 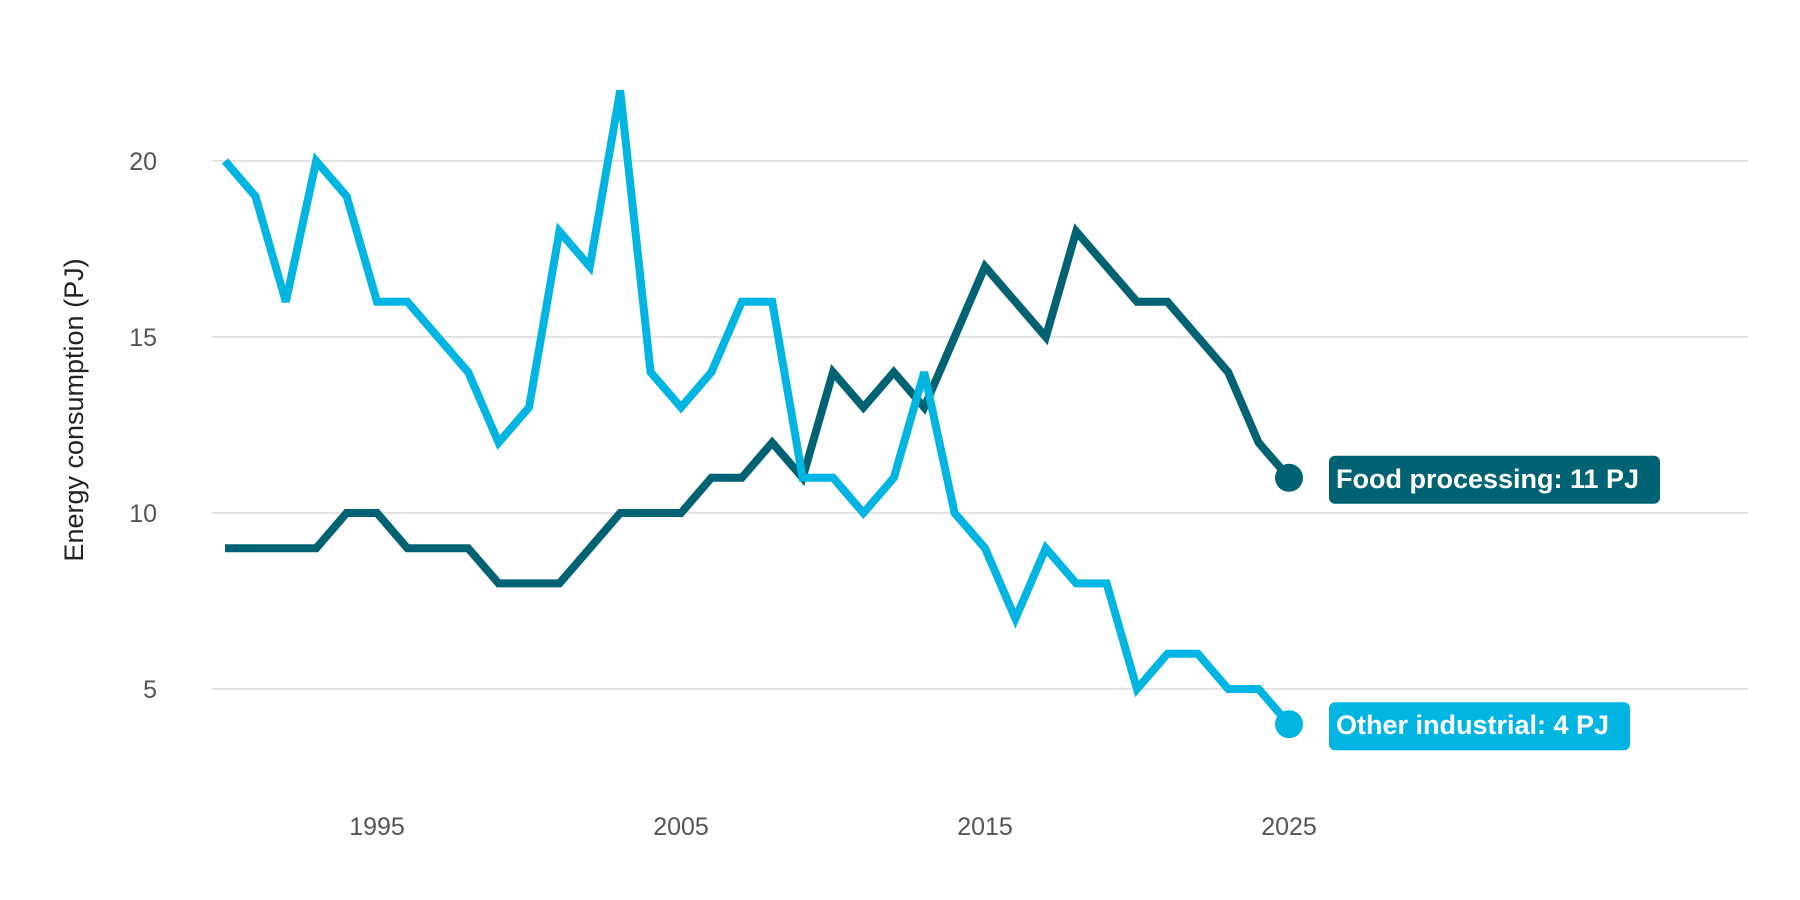 What do you see at coordinates (143, 162) in the screenshot?
I see `y-tick-label-20: 20` at bounding box center [143, 162].